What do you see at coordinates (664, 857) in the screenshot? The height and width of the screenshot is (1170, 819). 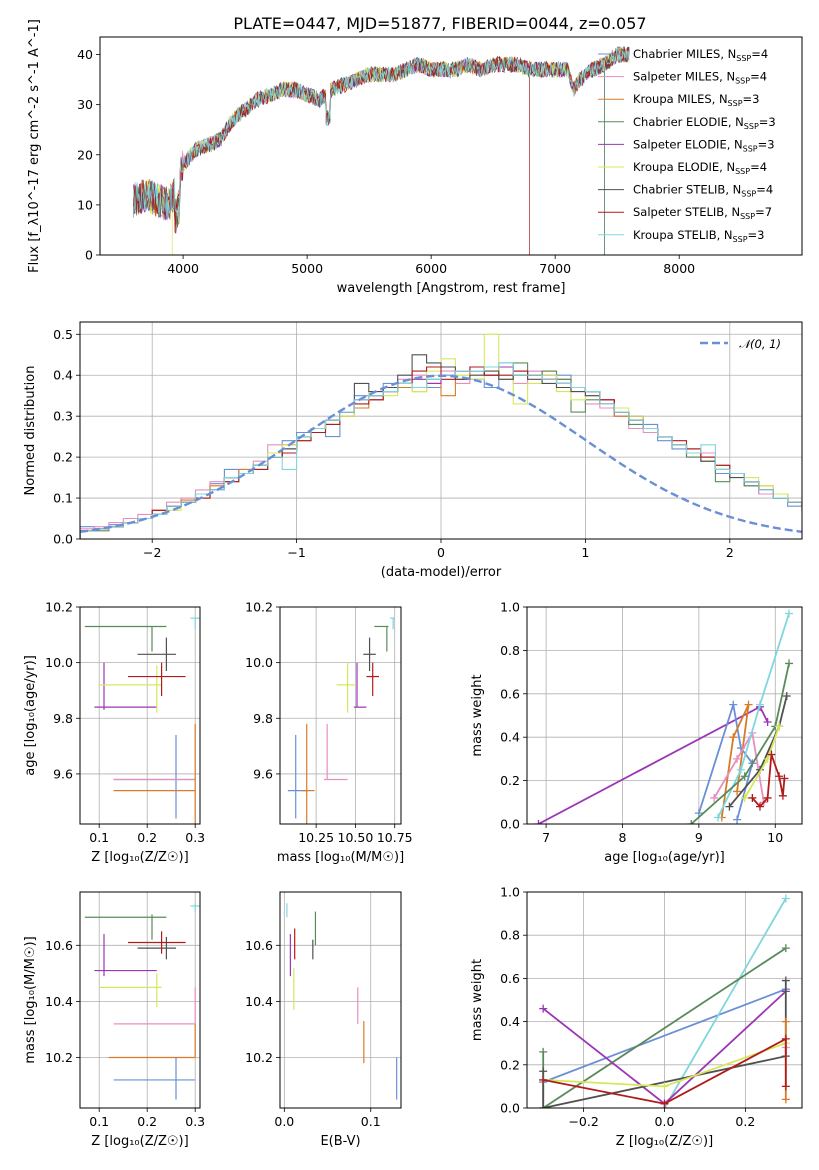 I see `x-axis-label: age [log₁₀(age/yr)]` at bounding box center [664, 857].